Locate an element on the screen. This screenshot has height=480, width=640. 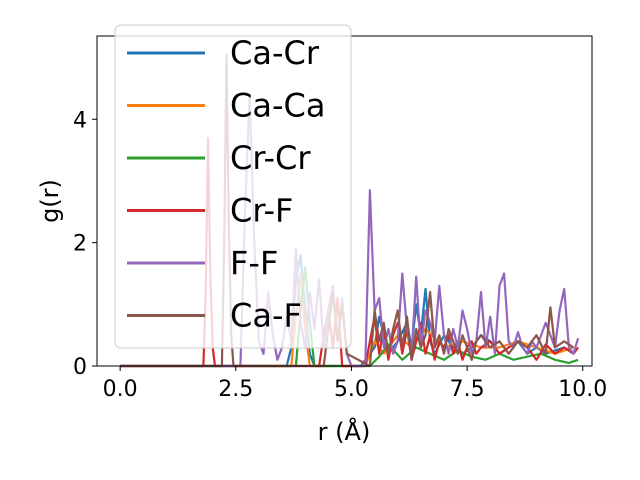
legend-label-f-f: F-F is located at coordinates (254, 263).